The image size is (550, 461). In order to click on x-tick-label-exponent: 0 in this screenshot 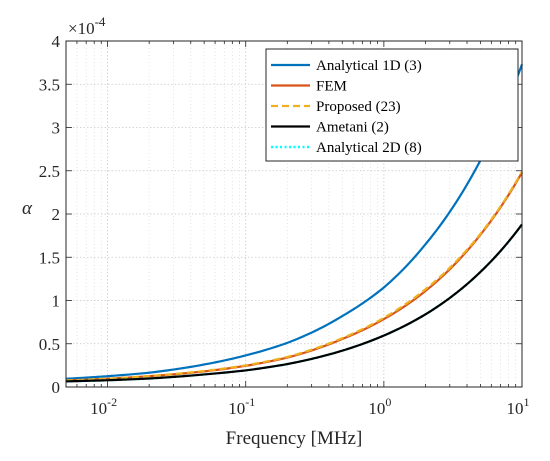, I will do `click(388, 402)`.